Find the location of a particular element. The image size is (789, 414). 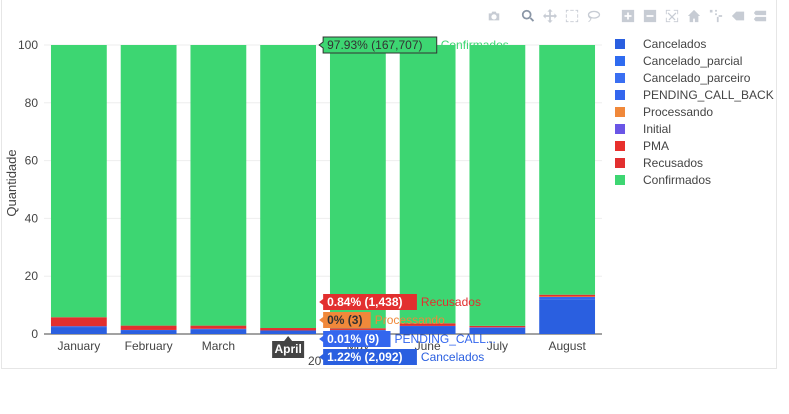

x-tick-label: February is located at coordinates (149, 346).